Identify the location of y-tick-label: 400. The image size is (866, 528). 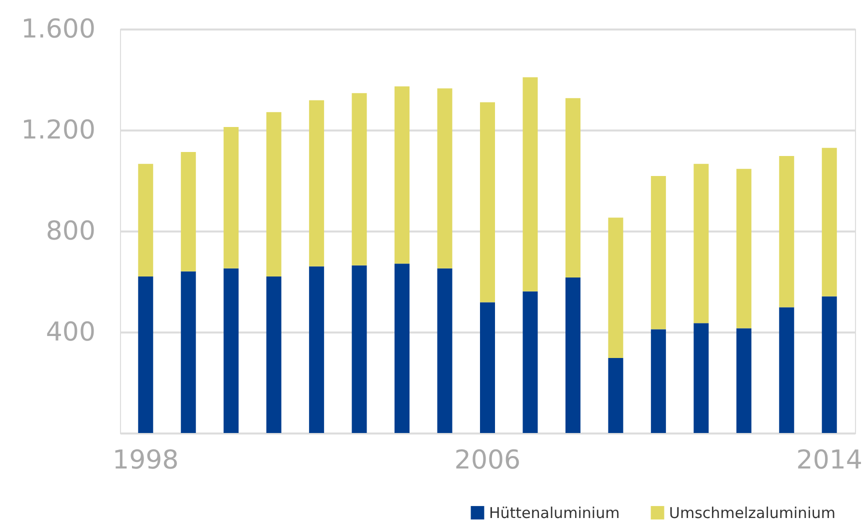
(71, 333).